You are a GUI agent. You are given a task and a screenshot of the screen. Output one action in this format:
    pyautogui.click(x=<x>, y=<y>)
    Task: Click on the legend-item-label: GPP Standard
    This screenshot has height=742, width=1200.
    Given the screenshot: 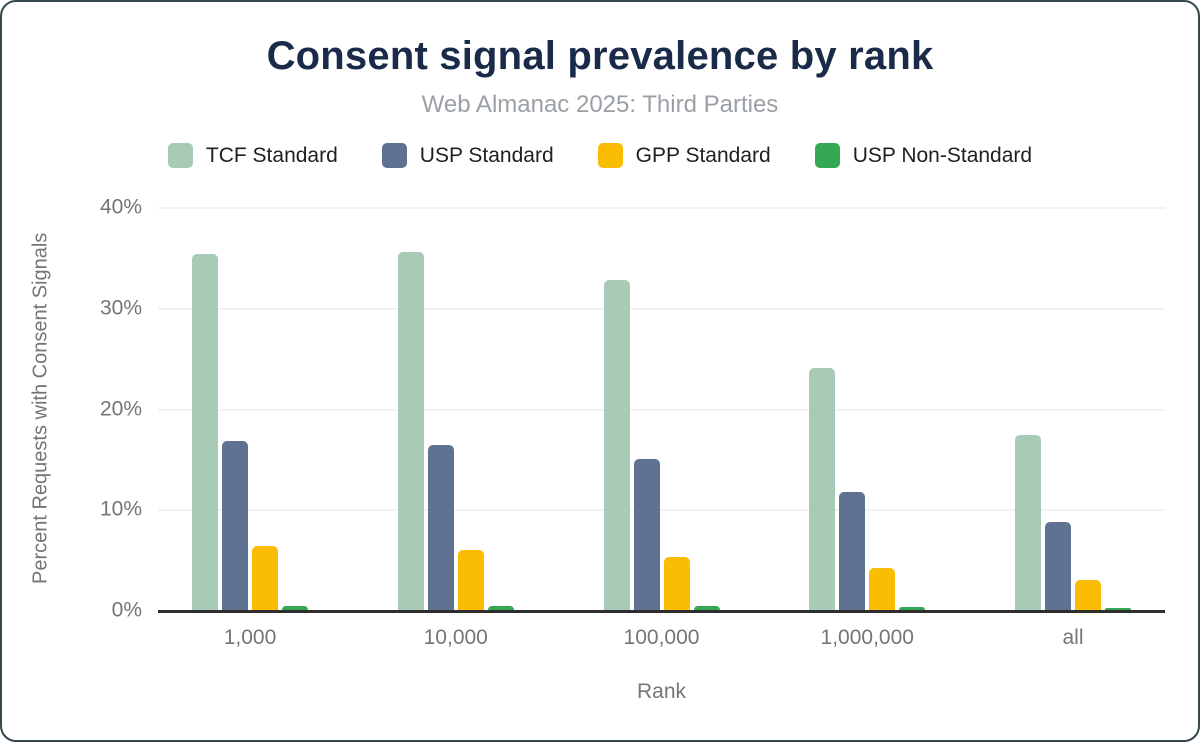 What is the action you would take?
    pyautogui.click(x=703, y=155)
    